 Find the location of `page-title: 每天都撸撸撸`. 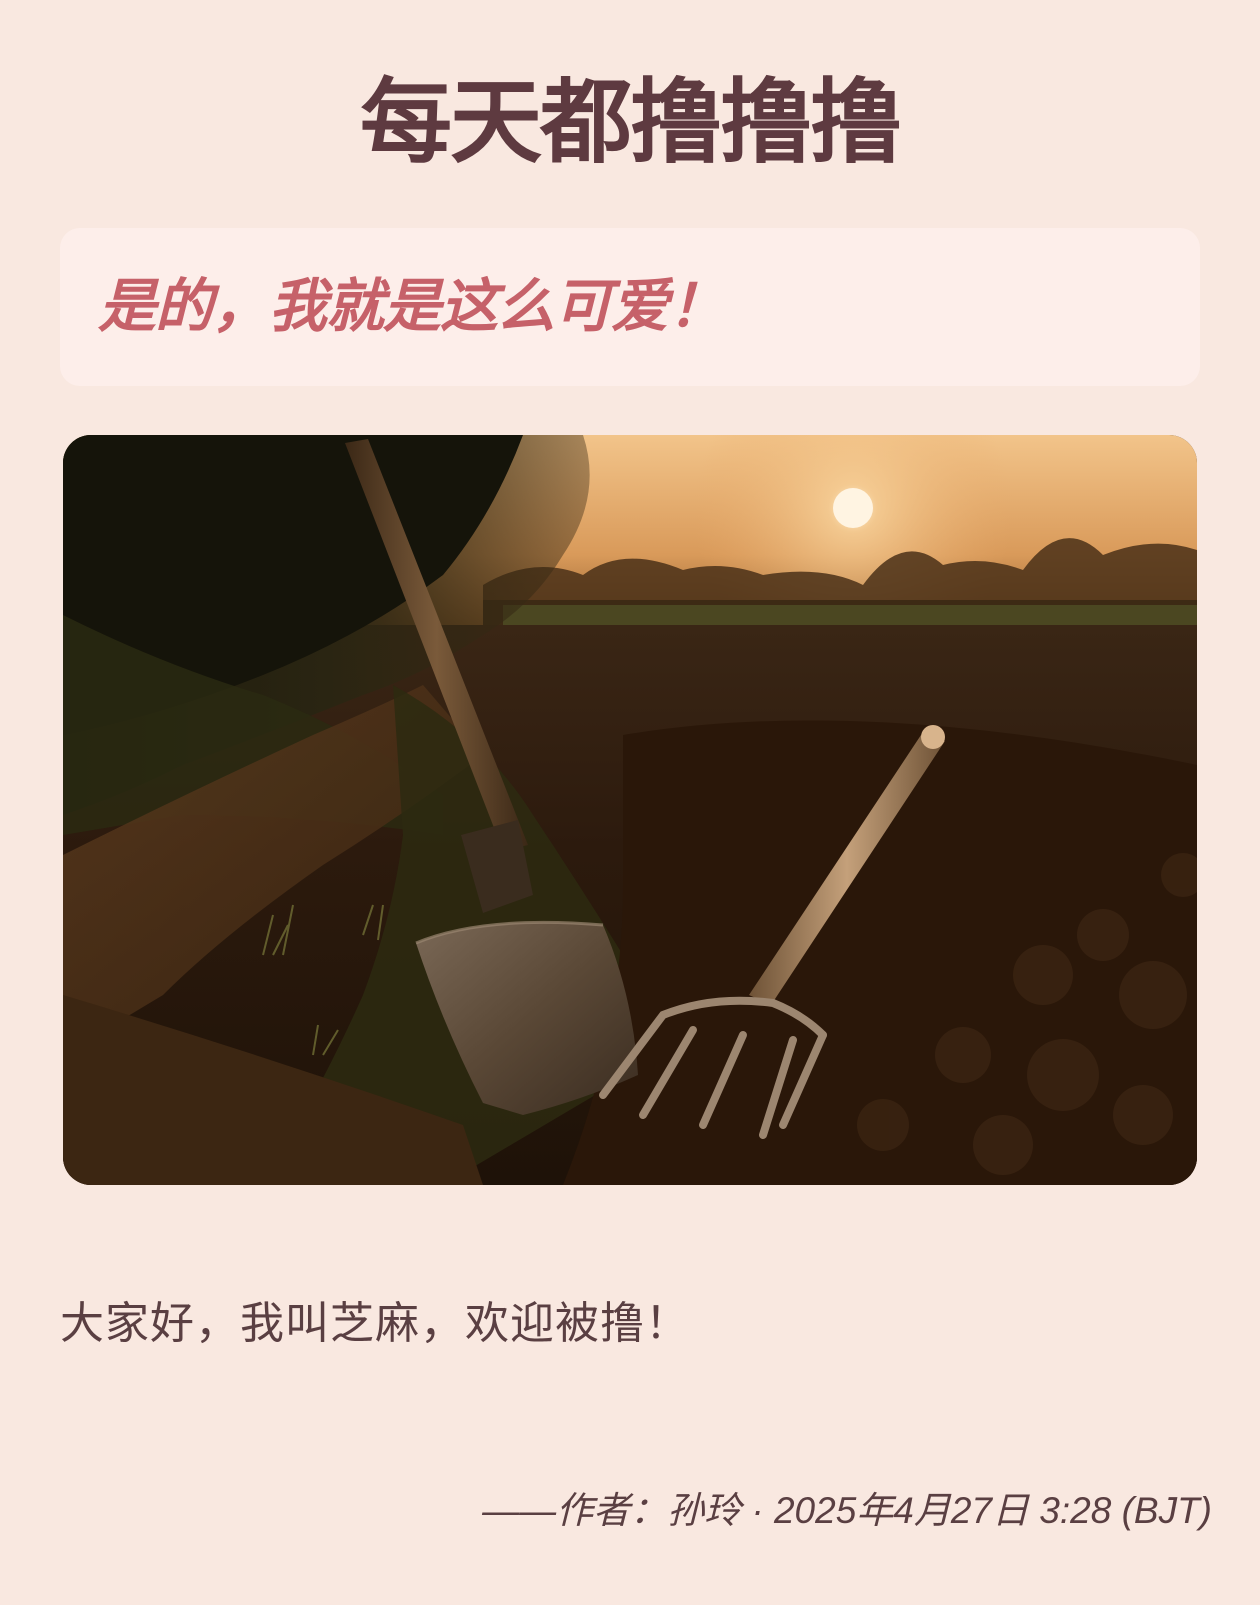

page-title: 每天都撸撸撸 is located at coordinates (630, 123).